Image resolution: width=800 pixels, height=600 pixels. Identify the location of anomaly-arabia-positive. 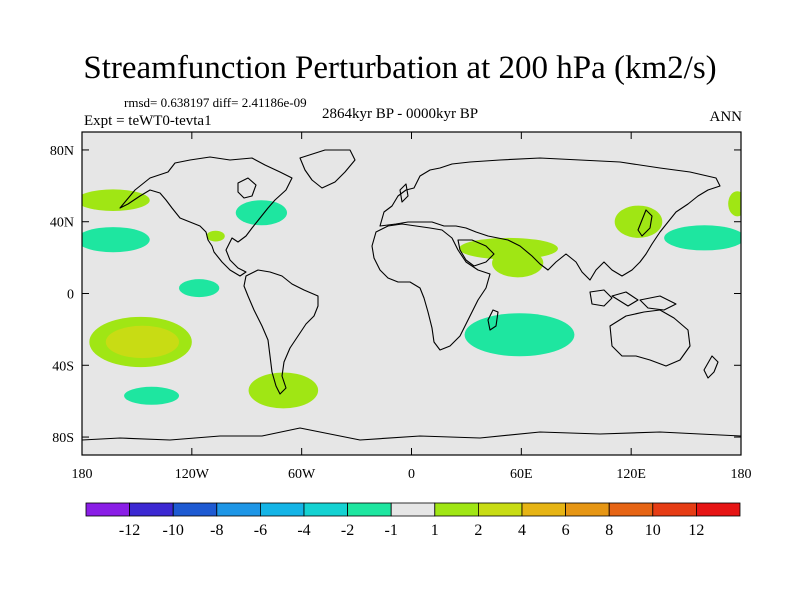
(518, 263).